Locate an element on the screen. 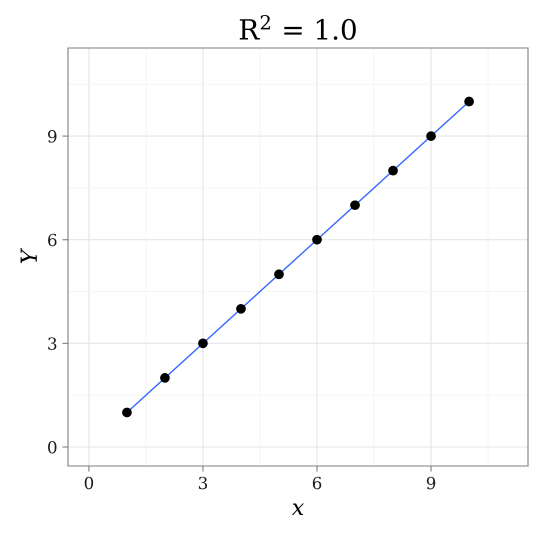 The image size is (550, 535). chart-title: R$^{2}$ = 1.0 is located at coordinates (298, 27).